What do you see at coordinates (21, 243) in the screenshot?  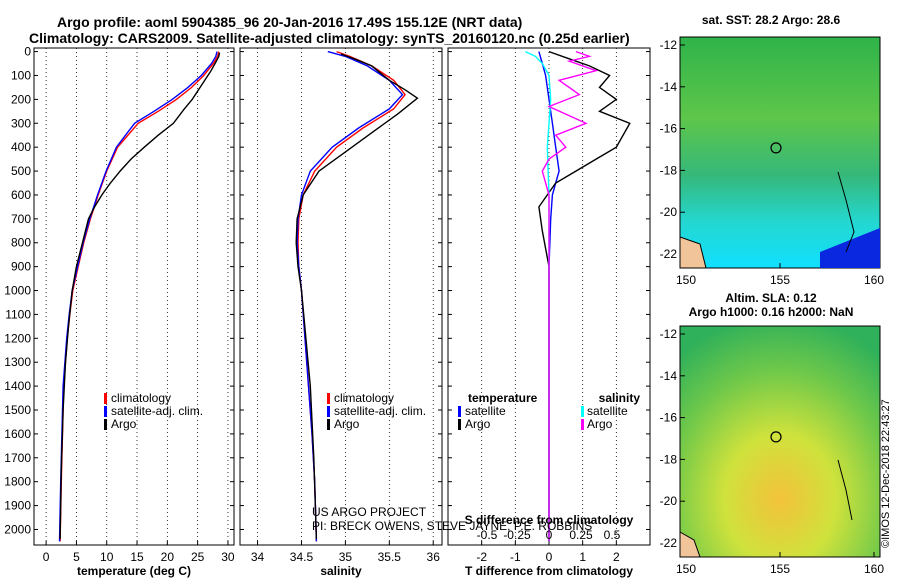 I see `ytick-label: 800` at bounding box center [21, 243].